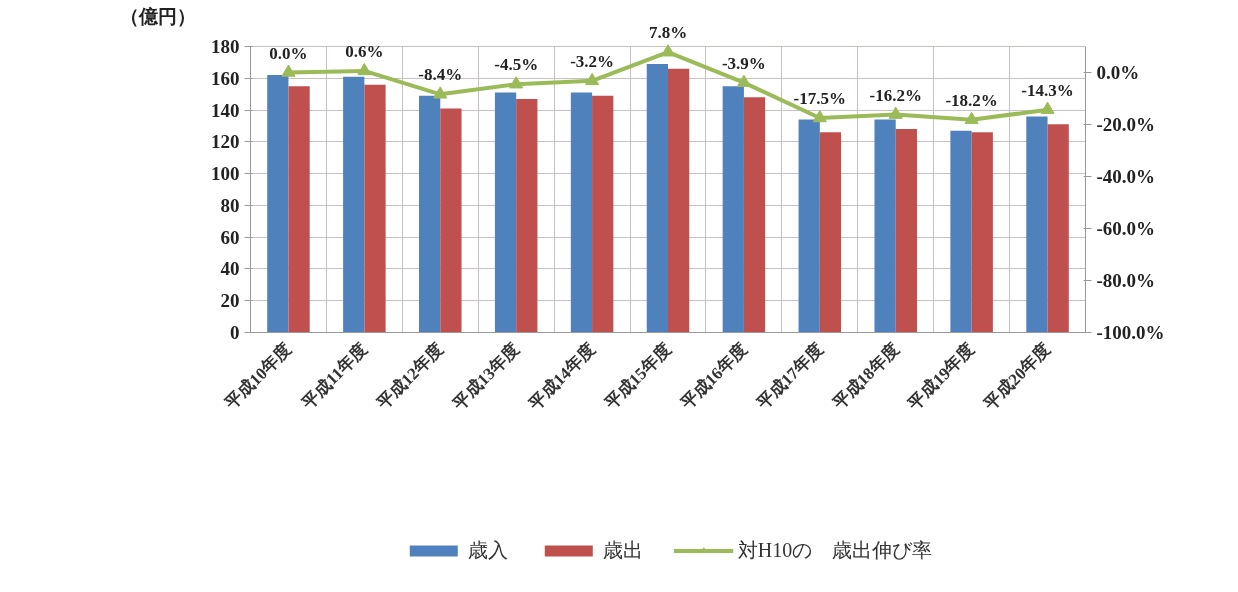 This screenshot has height=592, width=1238. What do you see at coordinates (971, 100) in the screenshot?
I see `data-label: -18.2%` at bounding box center [971, 100].